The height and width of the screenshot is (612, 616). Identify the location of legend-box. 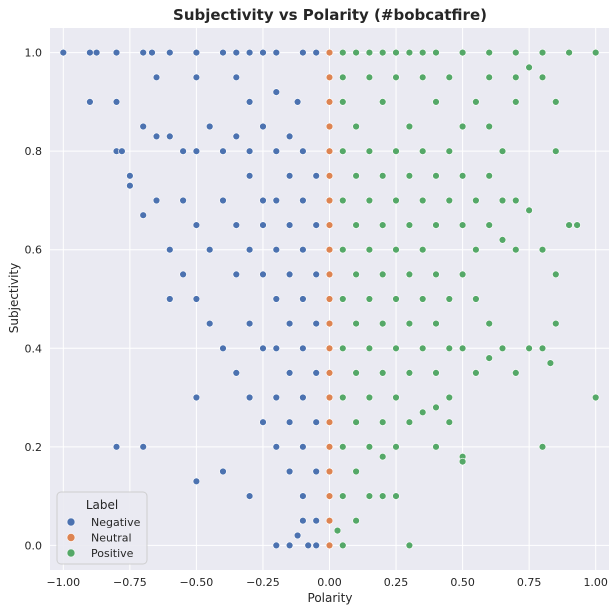
(102, 528).